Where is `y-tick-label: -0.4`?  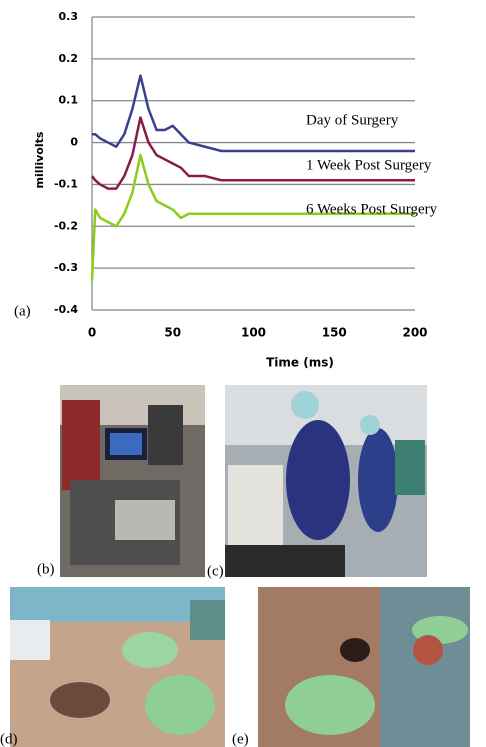 y-tick-label: -0.4 is located at coordinates (66, 309).